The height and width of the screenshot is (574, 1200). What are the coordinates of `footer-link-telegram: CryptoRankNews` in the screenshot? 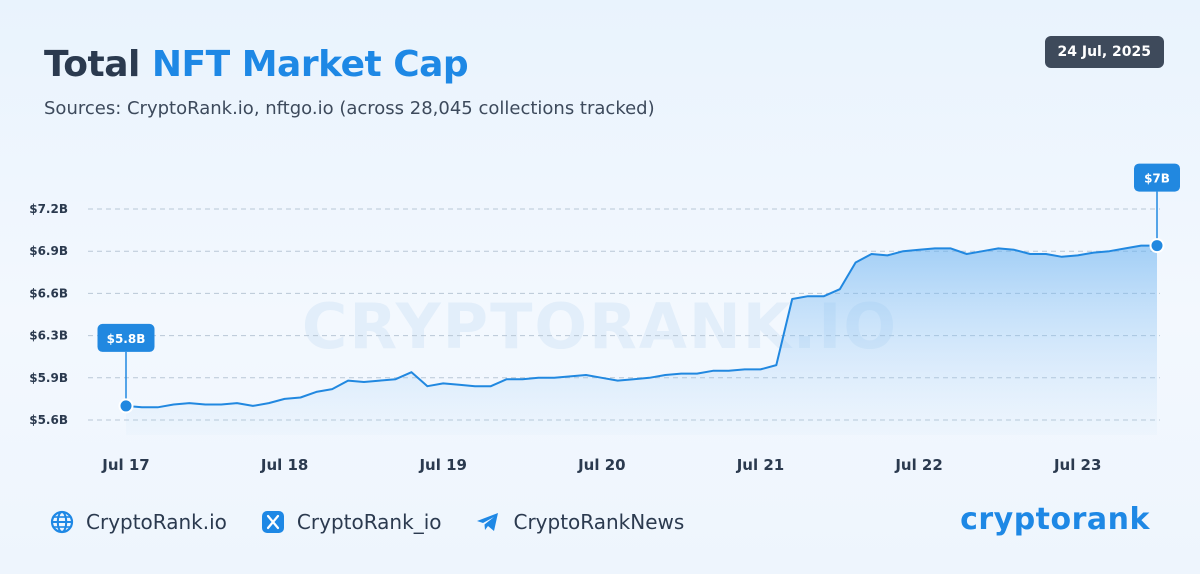 It's located at (579, 522).